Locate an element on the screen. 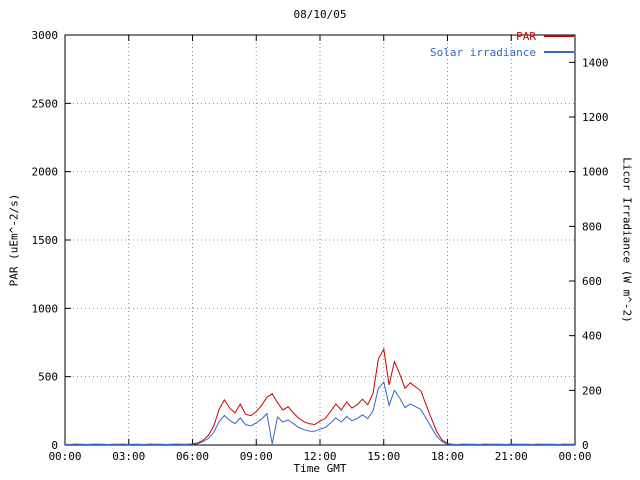 Image resolution: width=640 pixels, height=480 pixels. x-tick-label: 06:00 is located at coordinates (192, 456).